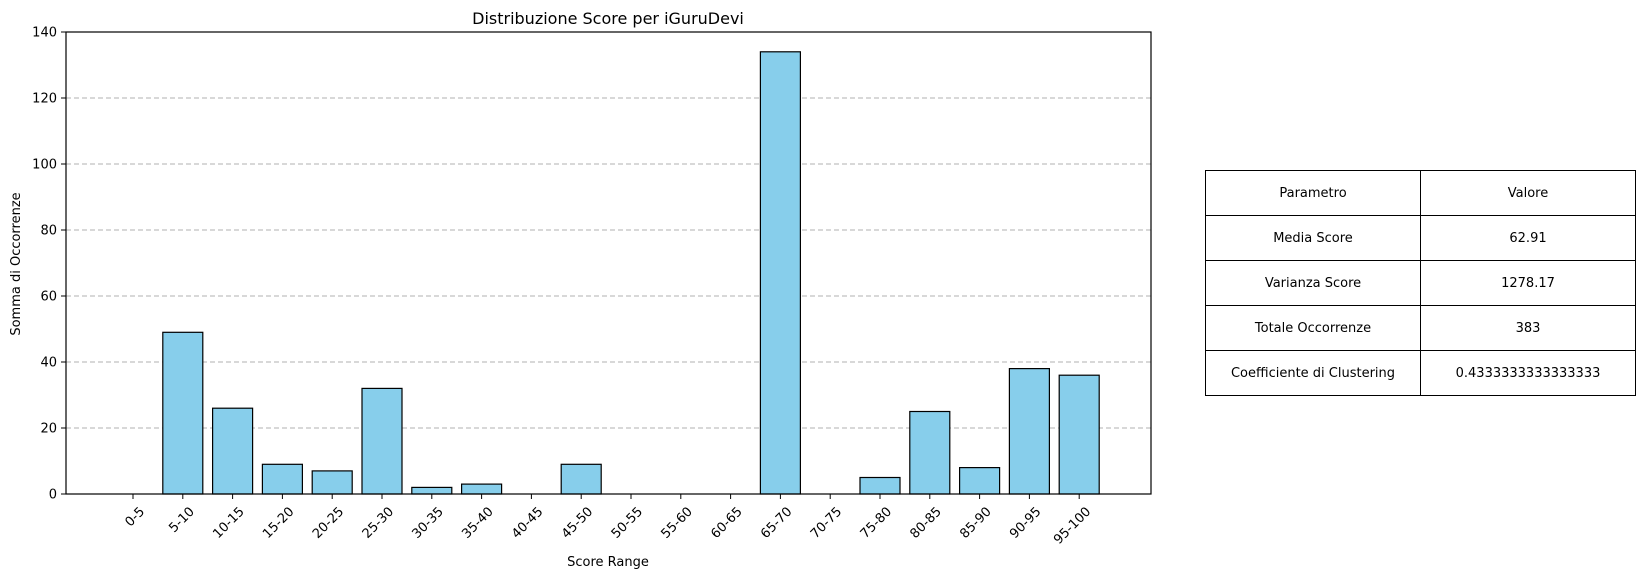 The image size is (1648, 578). I want to click on x-tick-label: 50-55, so click(627, 522).